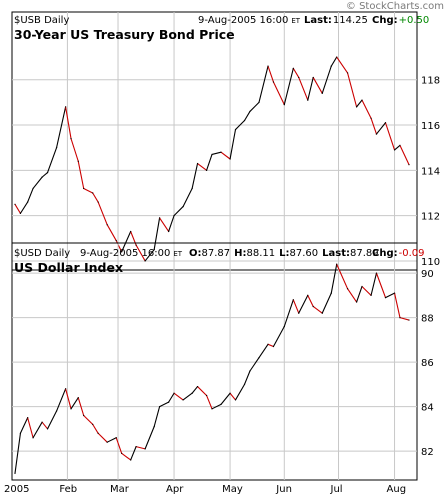 This screenshot has height=496, width=448. I want to click on ohlc-value: 87.89, so click(364, 253).